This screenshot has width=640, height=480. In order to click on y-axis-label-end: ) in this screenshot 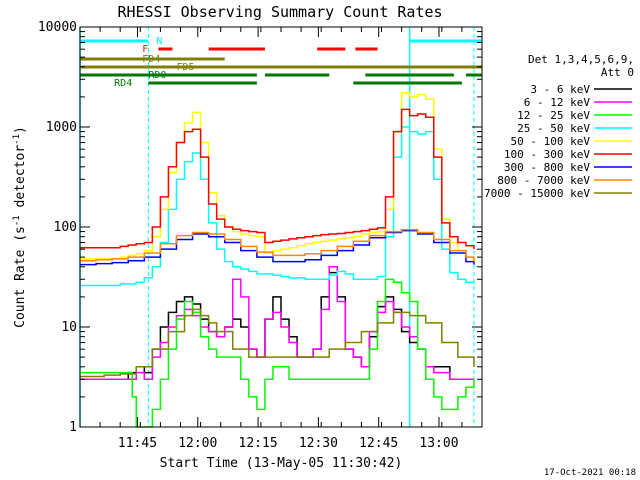, I will do `click(20, 130)`.